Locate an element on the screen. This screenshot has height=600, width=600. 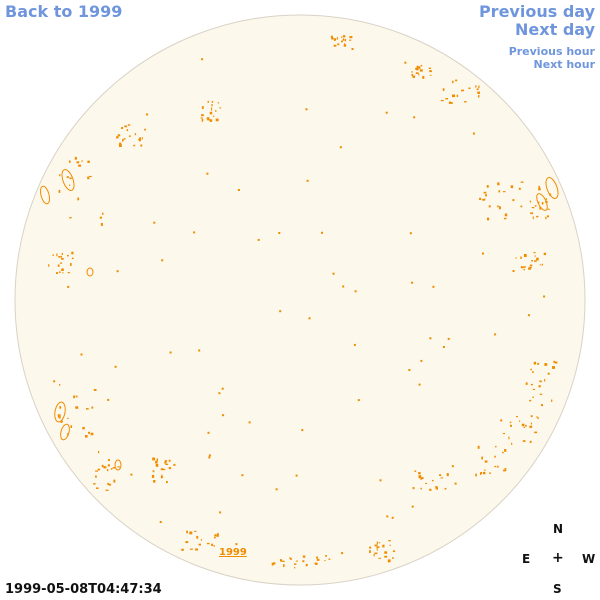
compass-north-label: N is located at coordinates (558, 529).